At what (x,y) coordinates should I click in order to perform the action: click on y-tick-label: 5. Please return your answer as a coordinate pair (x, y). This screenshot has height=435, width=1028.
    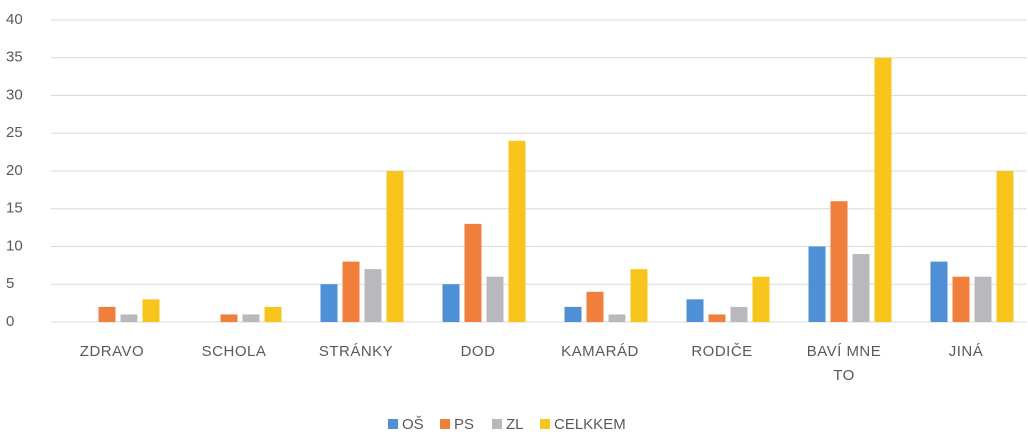
    Looking at the image, I should click on (10, 283).